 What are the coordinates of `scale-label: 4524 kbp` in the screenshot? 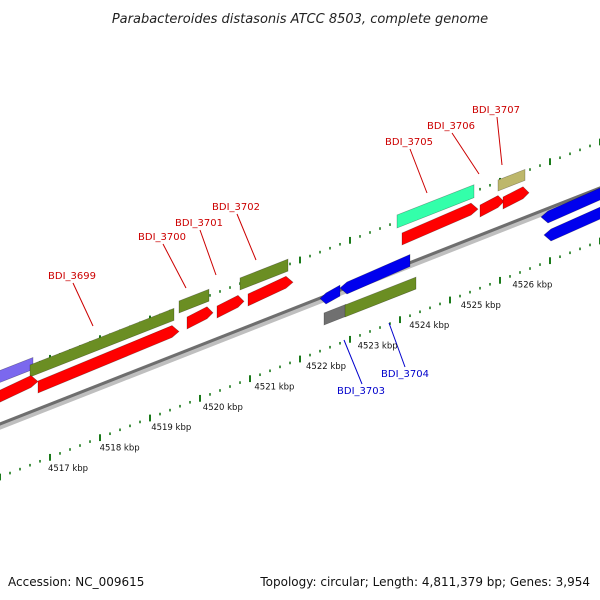 It's located at (429, 326).